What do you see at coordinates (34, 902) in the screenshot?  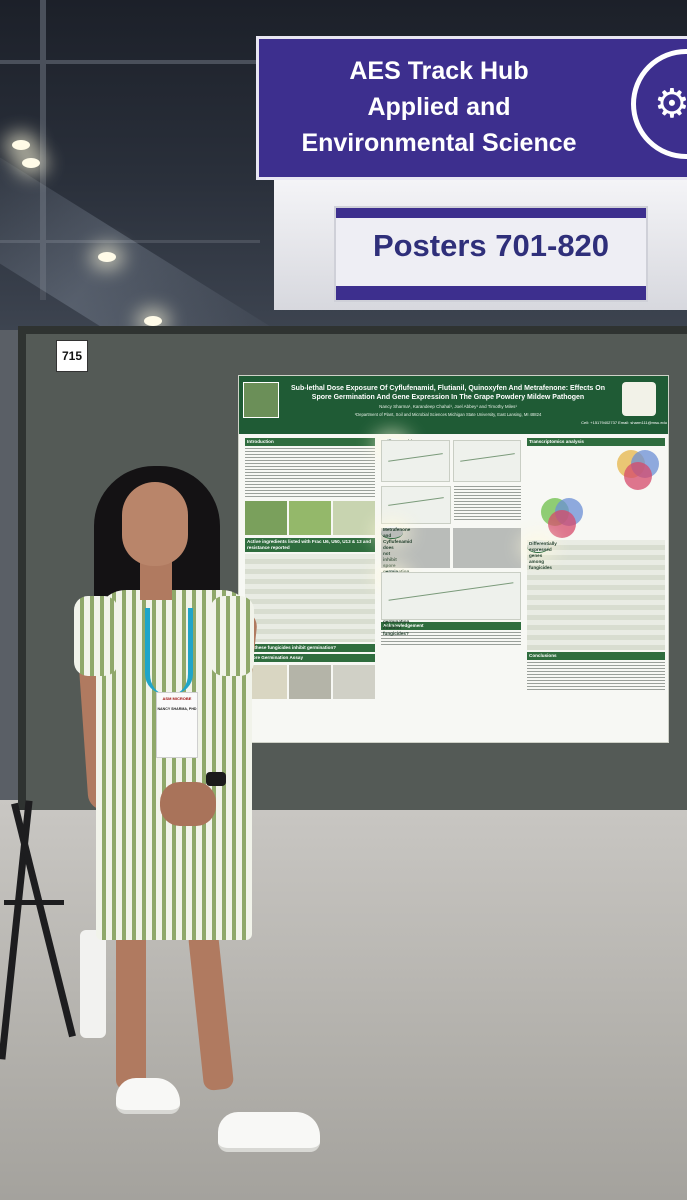 I see `easel-crossbar` at bounding box center [34, 902].